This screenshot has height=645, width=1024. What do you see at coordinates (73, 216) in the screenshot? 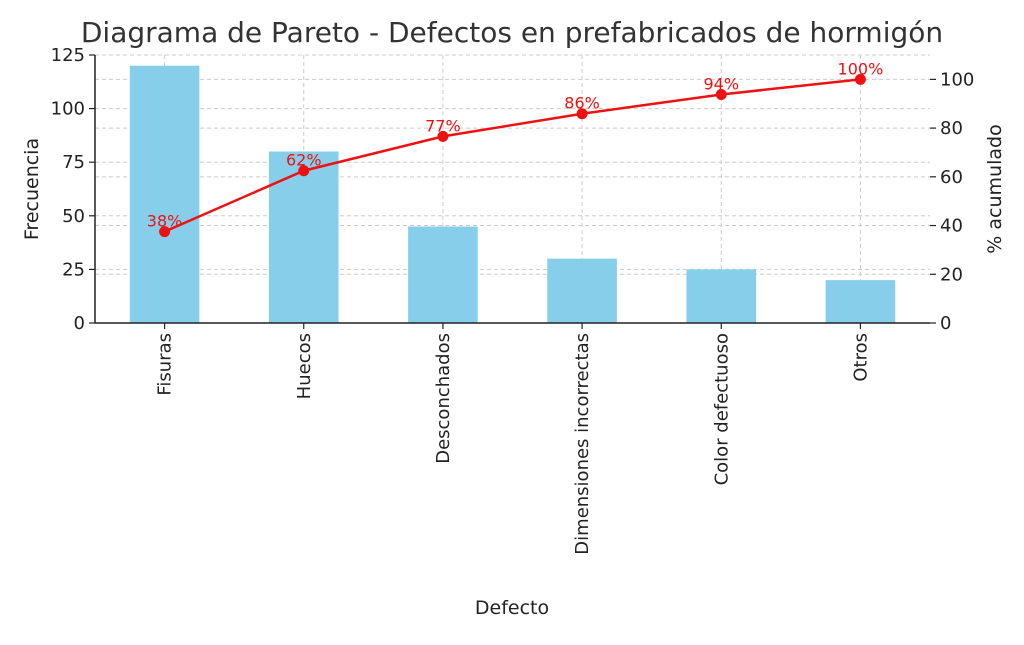
I see `y-tick-label: 50` at bounding box center [73, 216].